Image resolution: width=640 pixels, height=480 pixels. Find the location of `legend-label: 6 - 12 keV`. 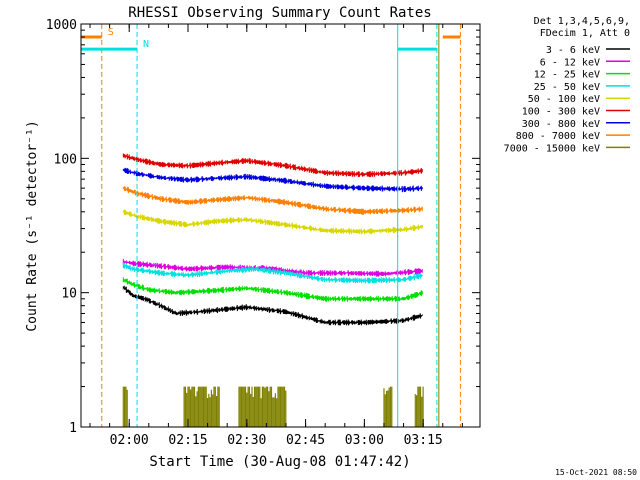

legend-label: 6 - 12 keV is located at coordinates (570, 62).